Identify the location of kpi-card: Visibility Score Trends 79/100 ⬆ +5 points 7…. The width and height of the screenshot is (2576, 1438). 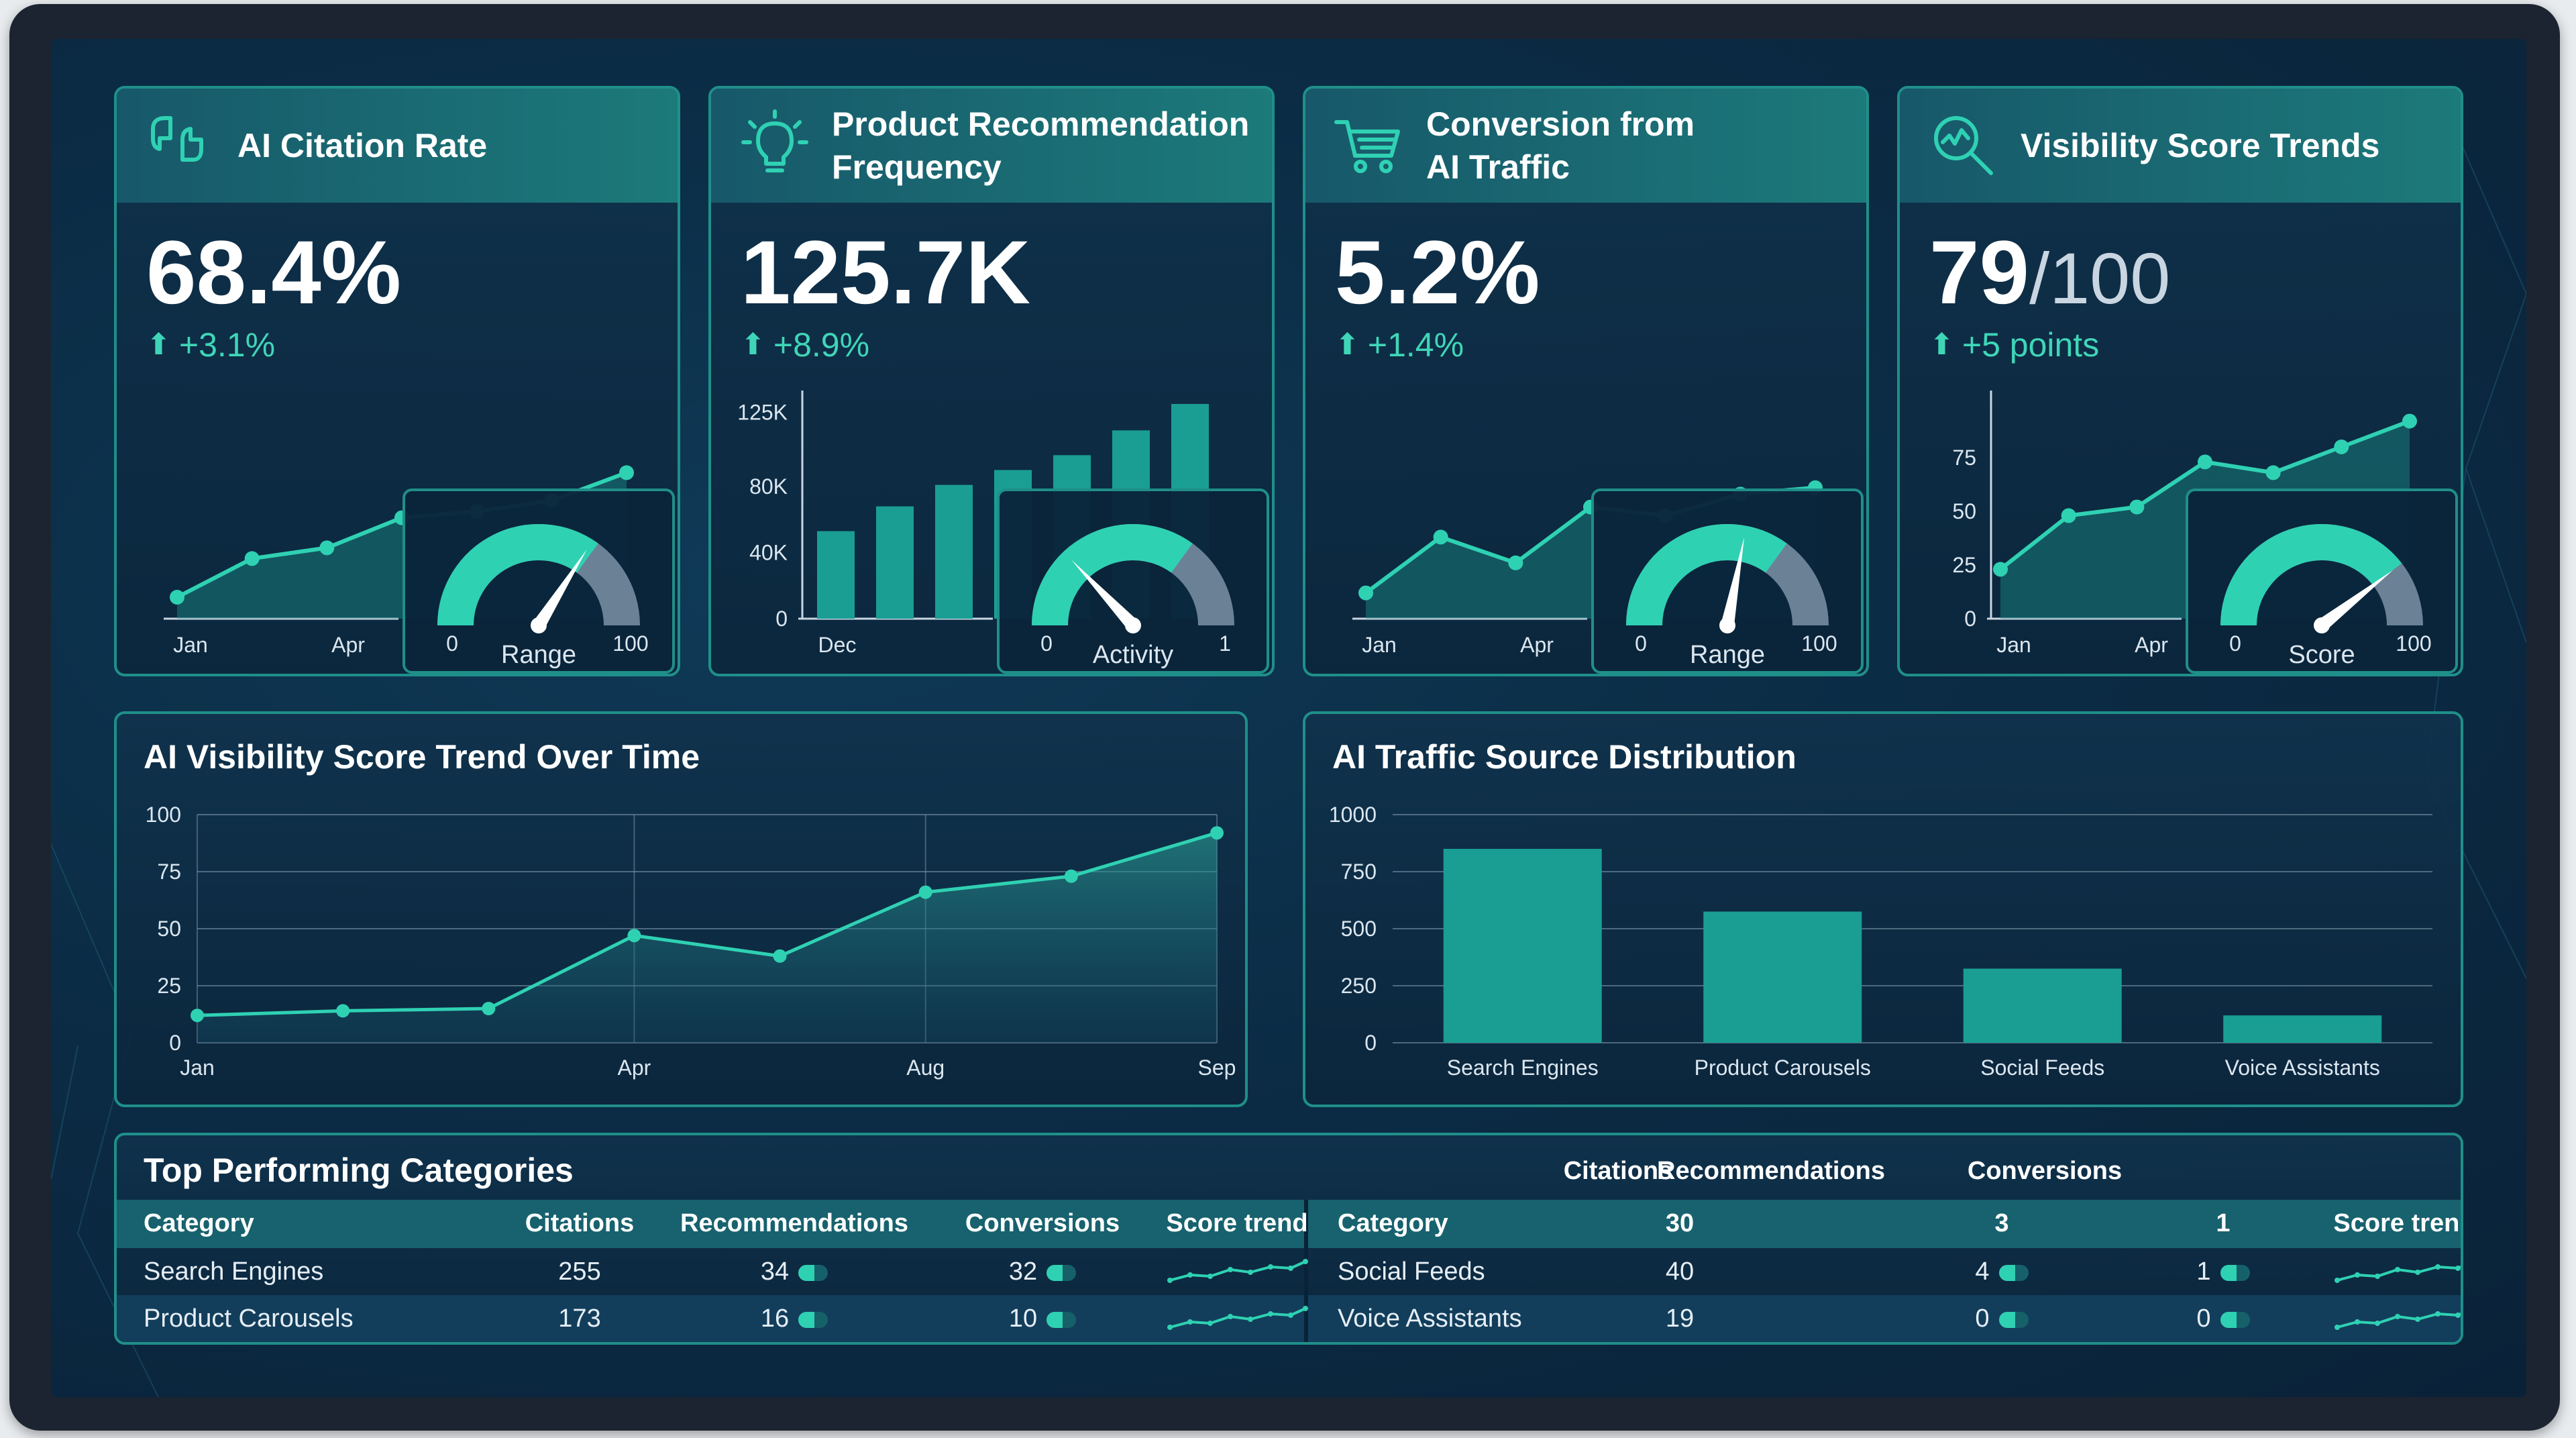
(2180, 381).